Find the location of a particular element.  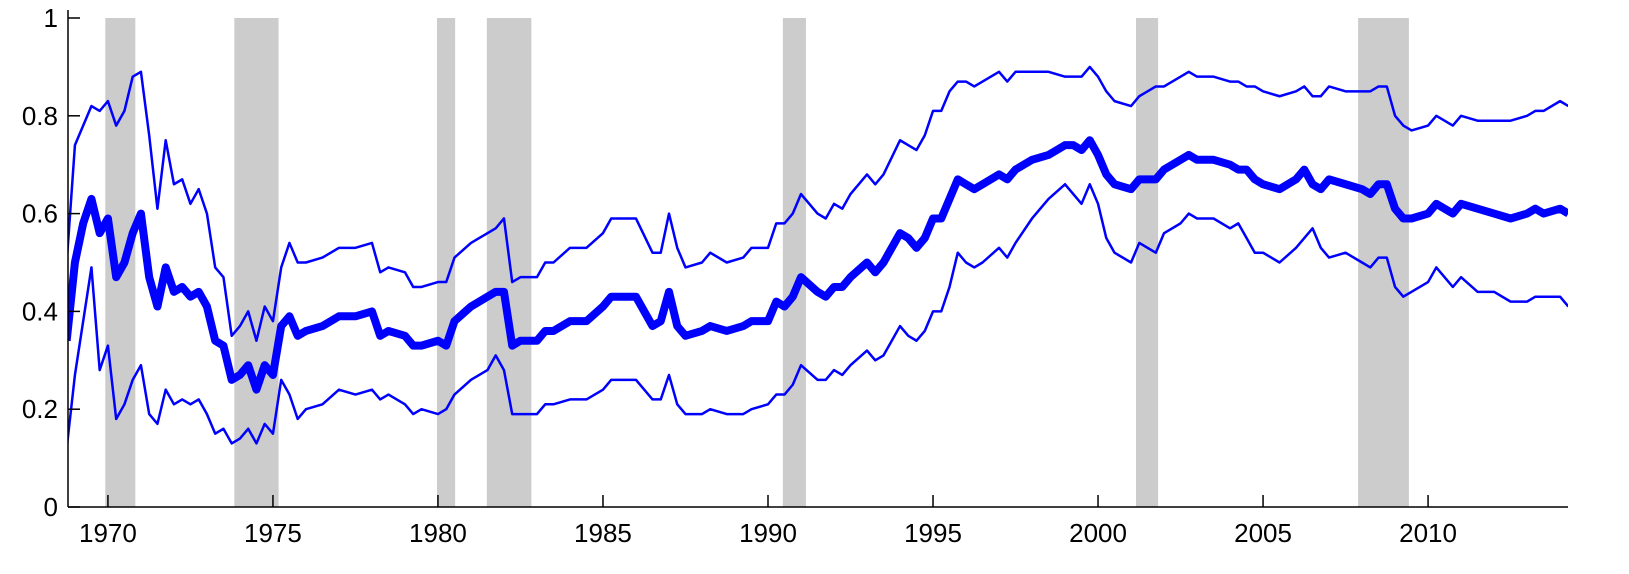

x-tick-label: 1975 is located at coordinates (273, 533).